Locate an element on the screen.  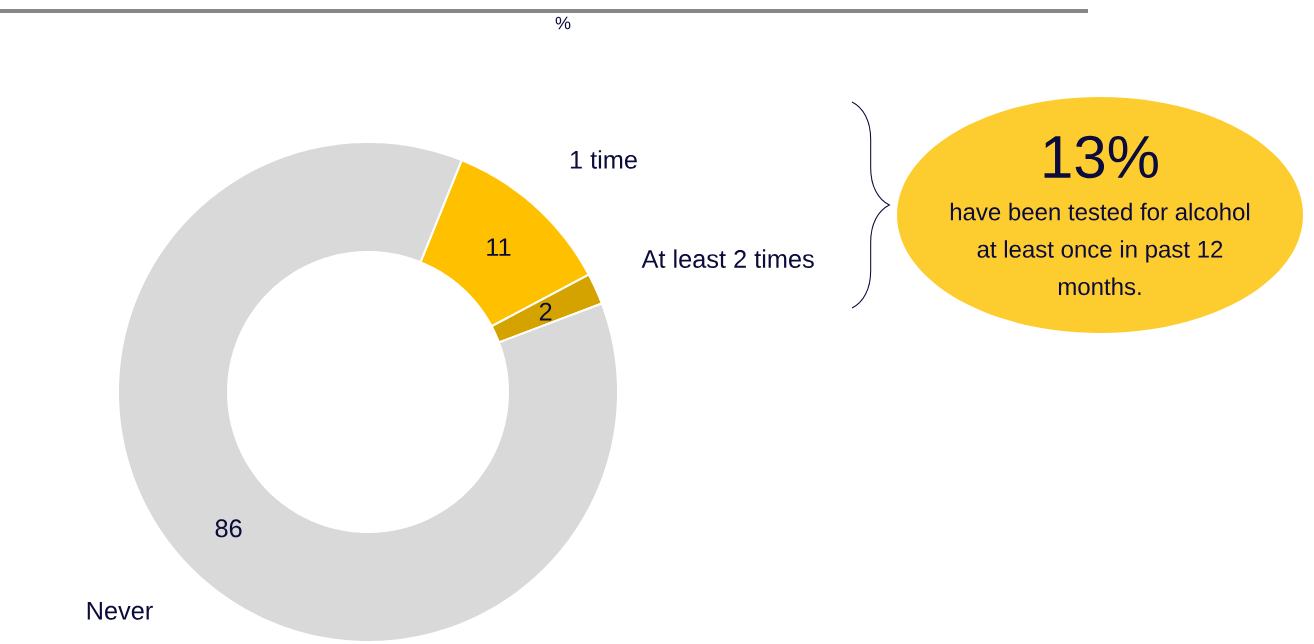
slice-label: Never is located at coordinates (120, 611).